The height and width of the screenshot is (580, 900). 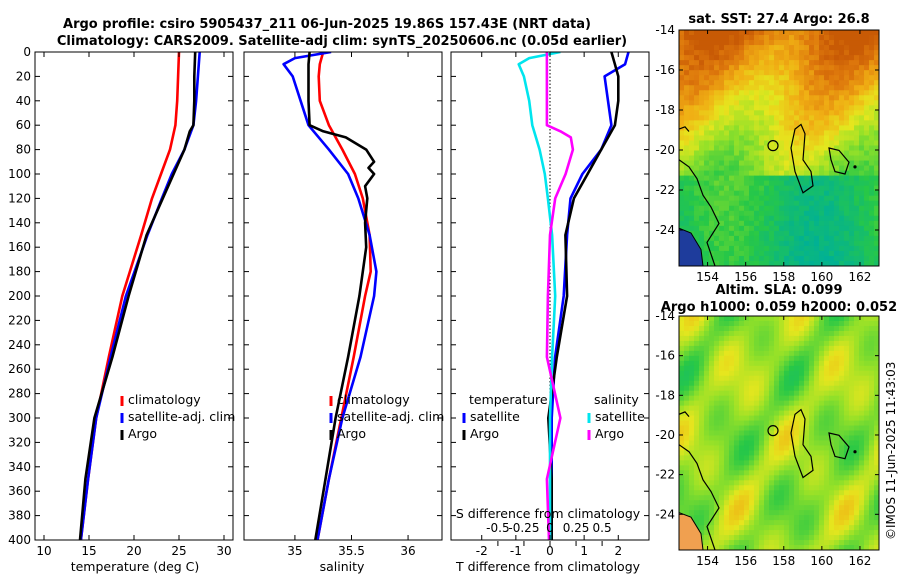 I want to click on legend-label-satellite-adj-clim: satellite-adj. clim, so click(x=181, y=416).